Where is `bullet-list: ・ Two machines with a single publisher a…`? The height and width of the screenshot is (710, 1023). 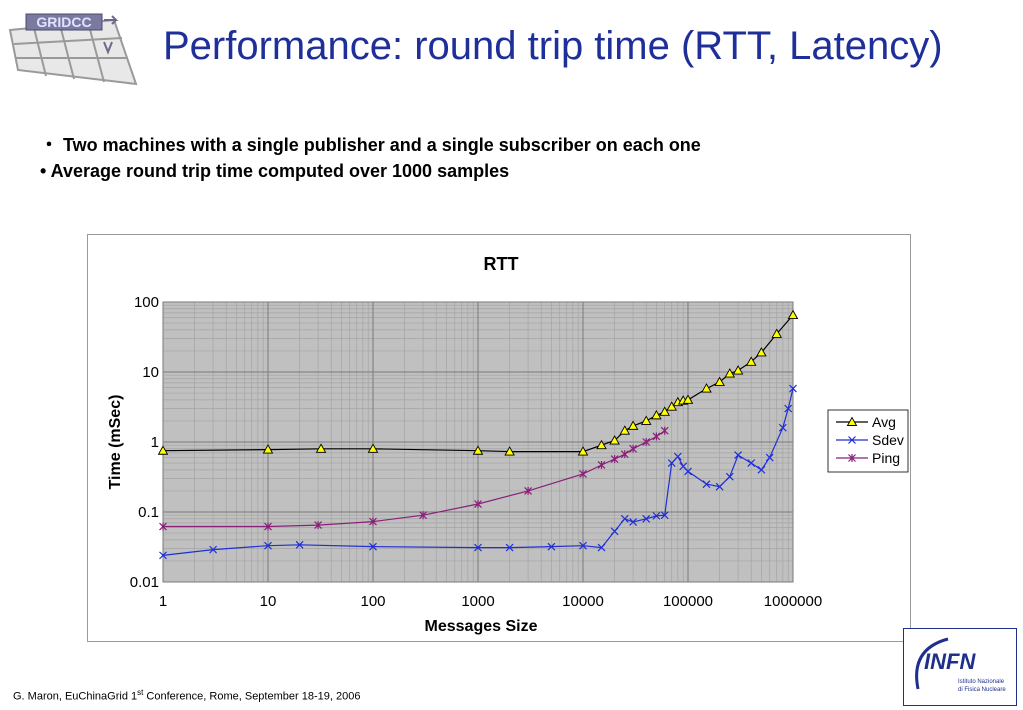
bullet-list: ・ Two machines with a single publisher a… is located at coordinates (370, 158).